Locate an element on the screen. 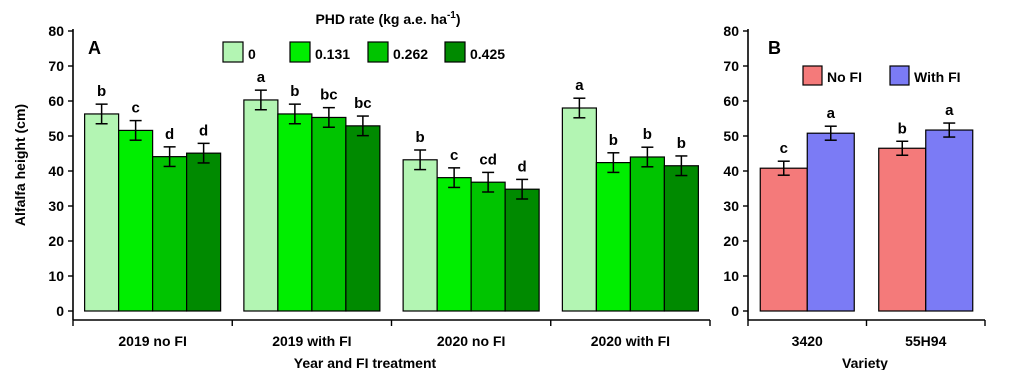 This screenshot has width=1027, height=370. x-category-label: 3420 is located at coordinates (807, 341).